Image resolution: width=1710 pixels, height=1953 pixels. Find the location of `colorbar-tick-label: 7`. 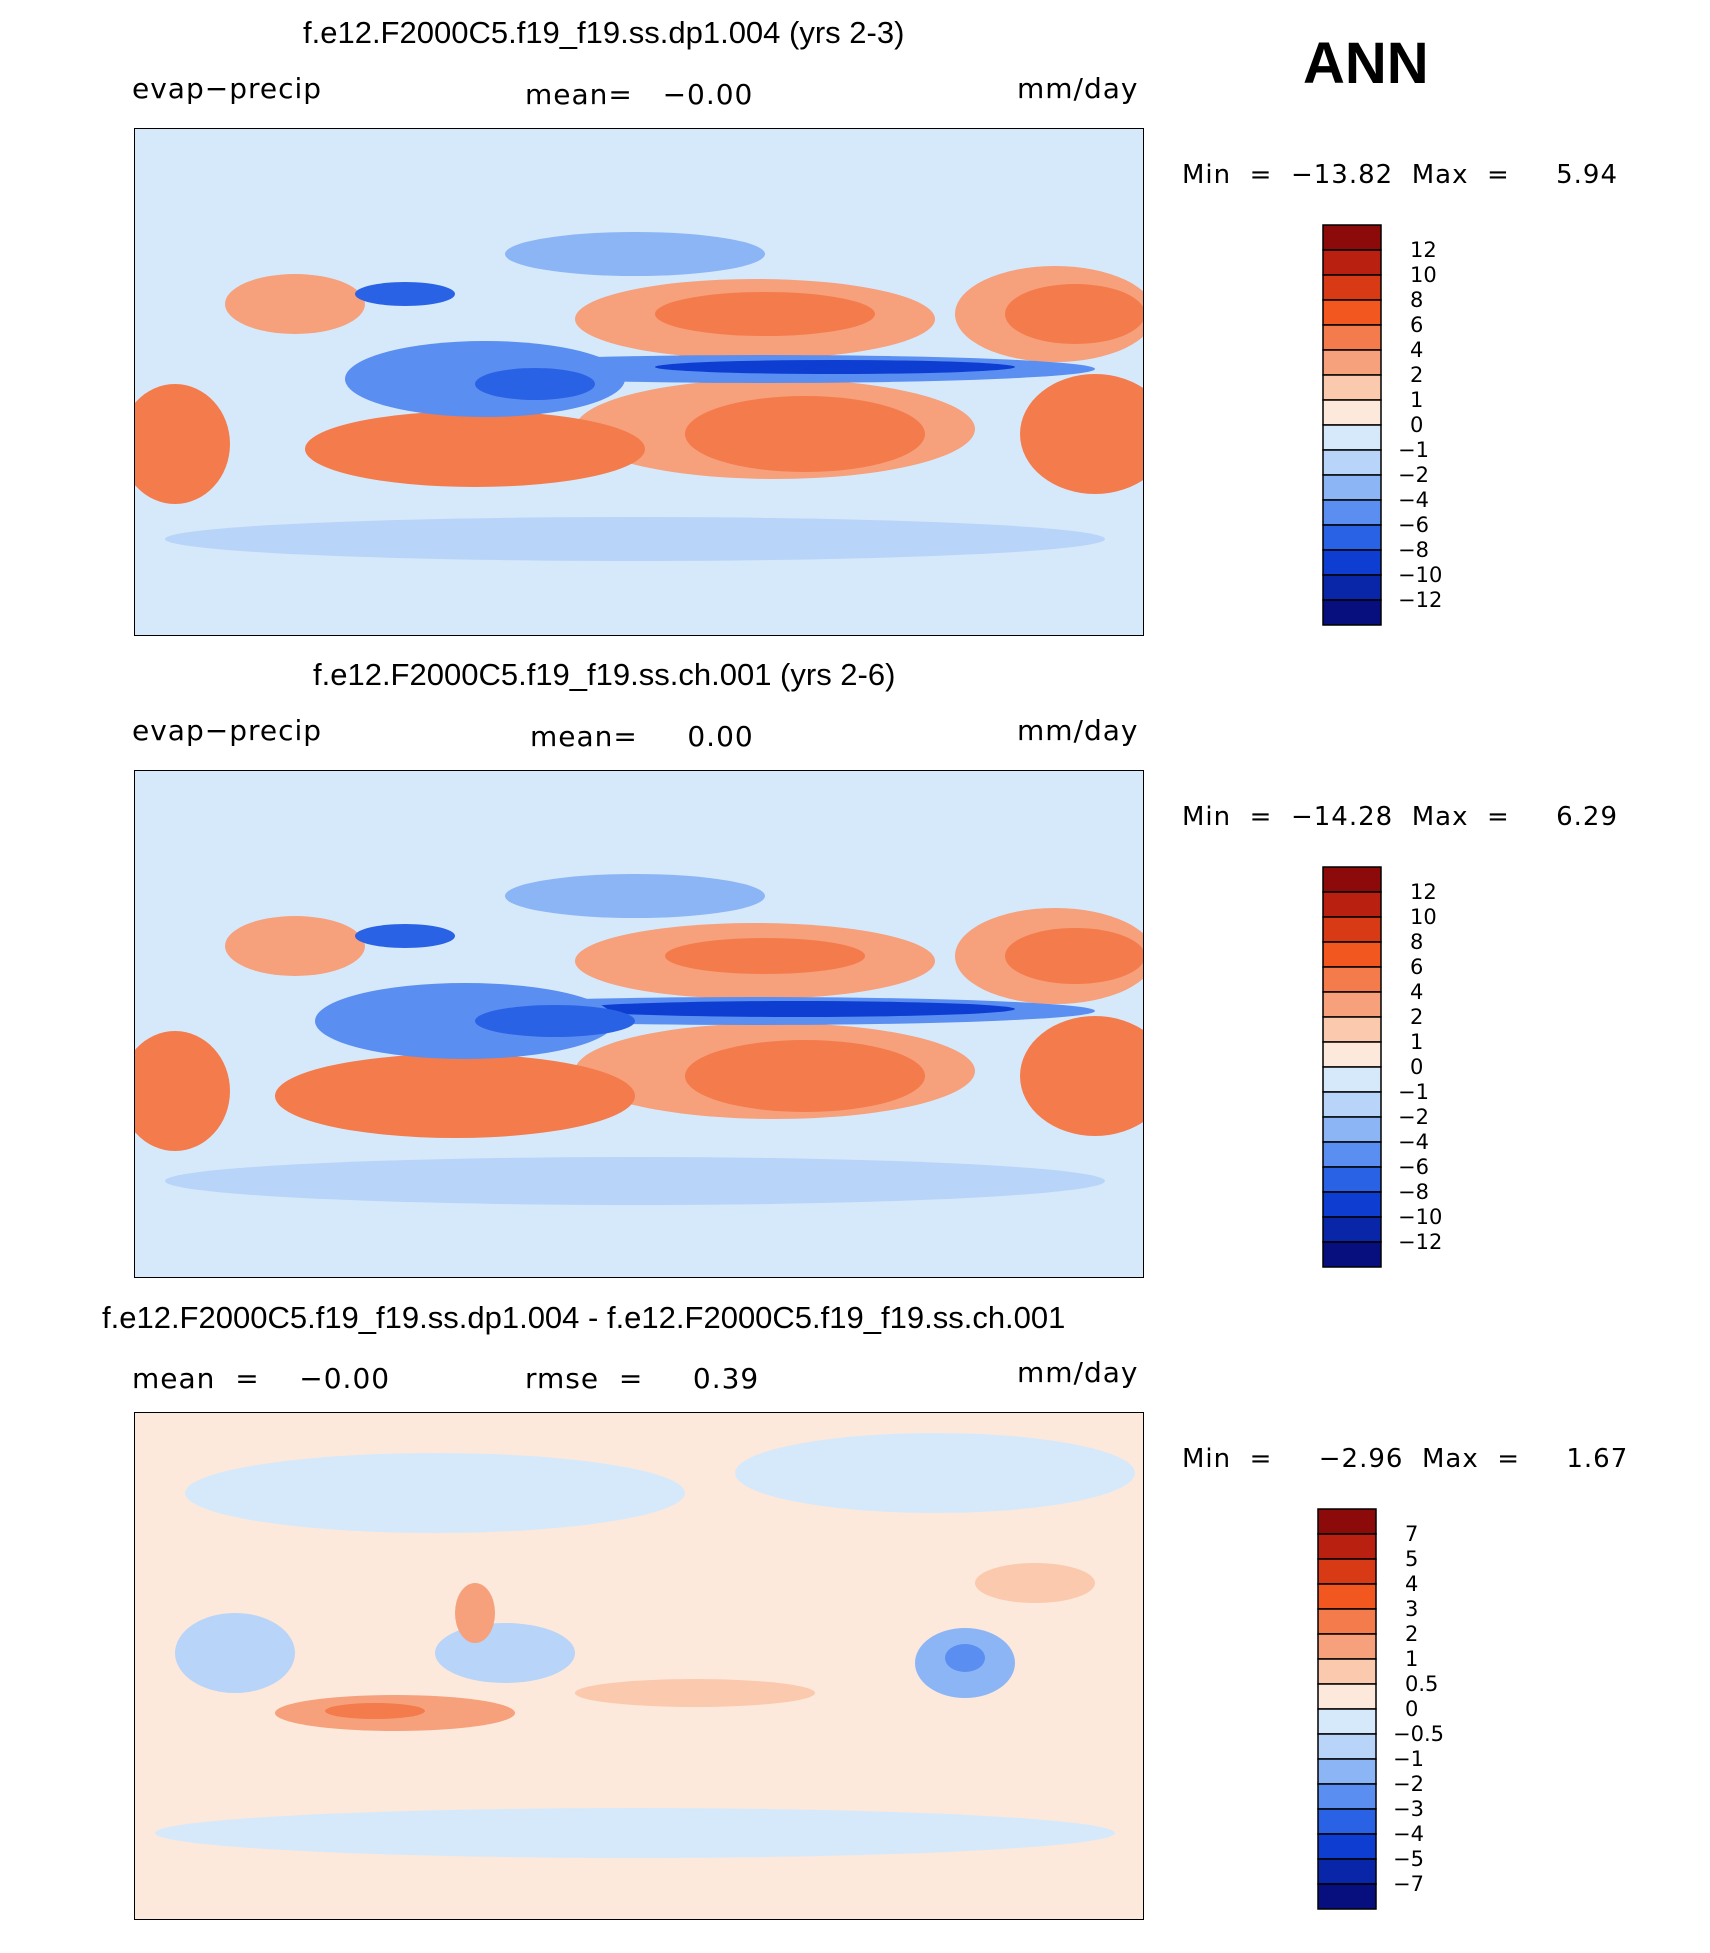

colorbar-tick-label: 7 is located at coordinates (1412, 1534).